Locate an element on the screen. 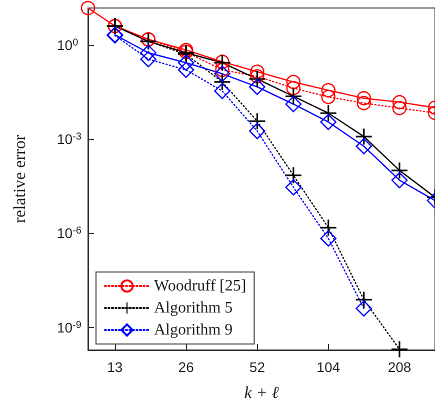  x-tick-label: 26 is located at coordinates (186, 367).